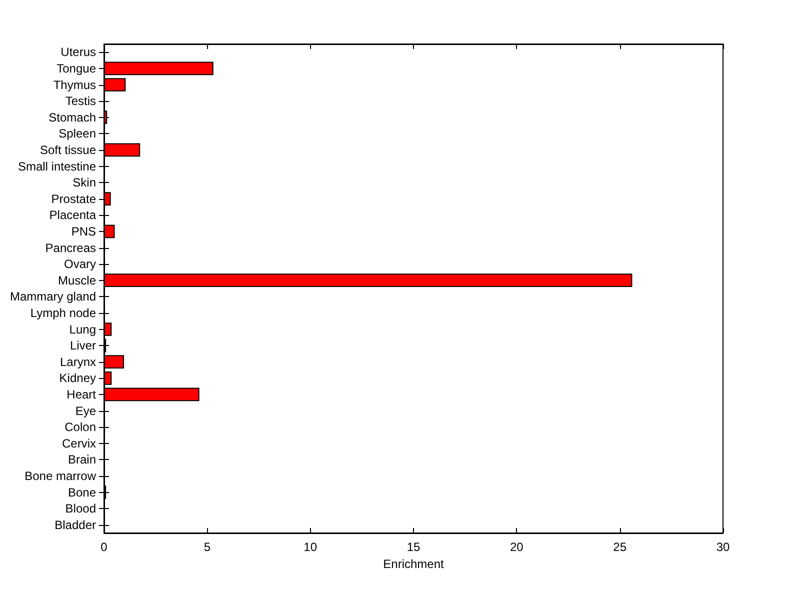 The height and width of the screenshot is (599, 800). What do you see at coordinates (83, 345) in the screenshot?
I see `y-tick-label: Liver` at bounding box center [83, 345].